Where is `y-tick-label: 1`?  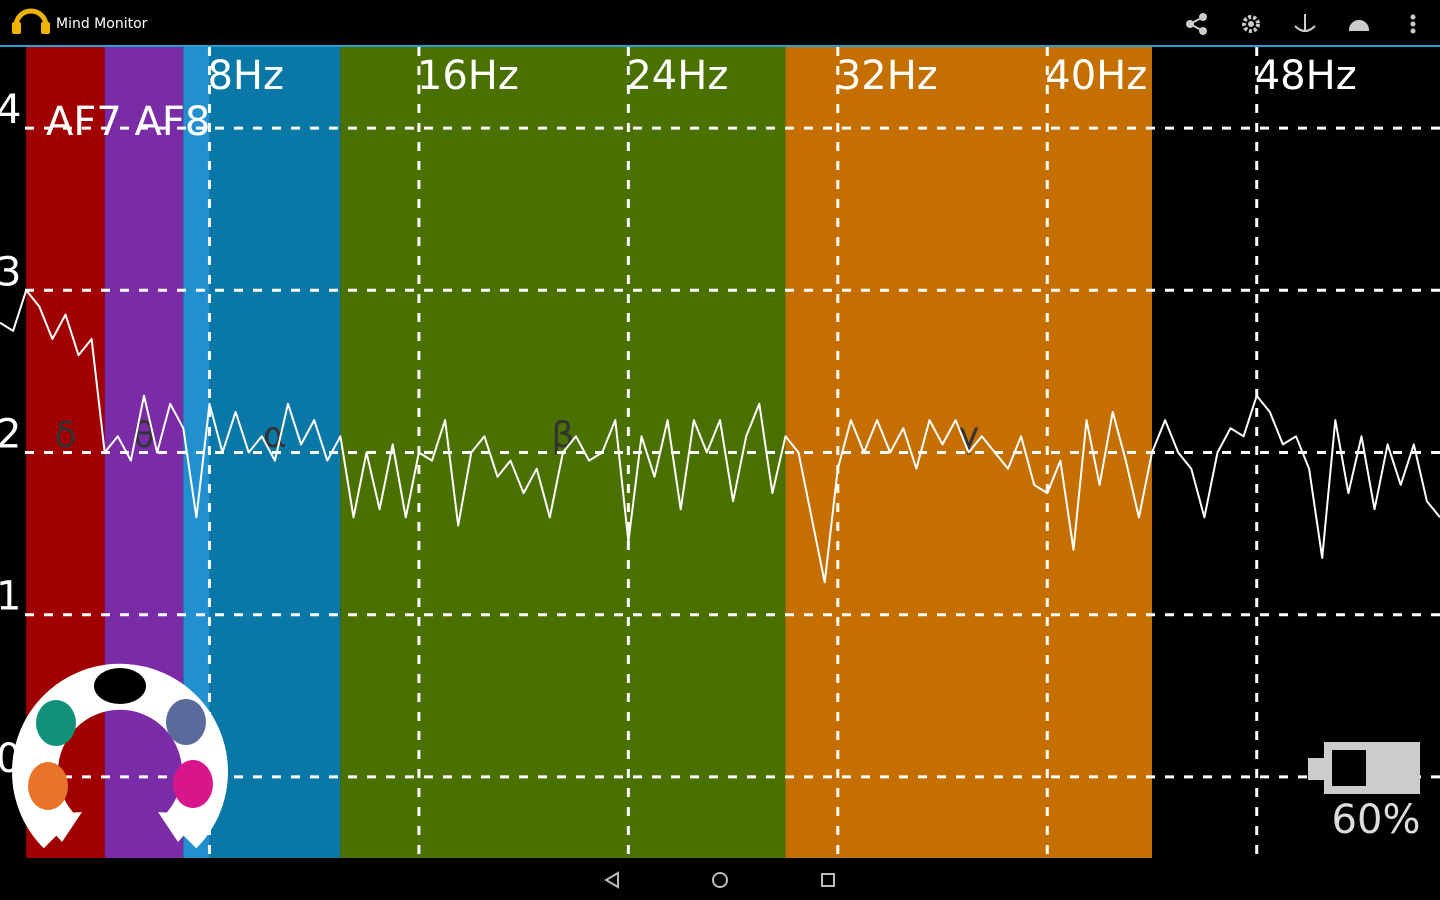
y-tick-label: 1 is located at coordinates (10, 597).